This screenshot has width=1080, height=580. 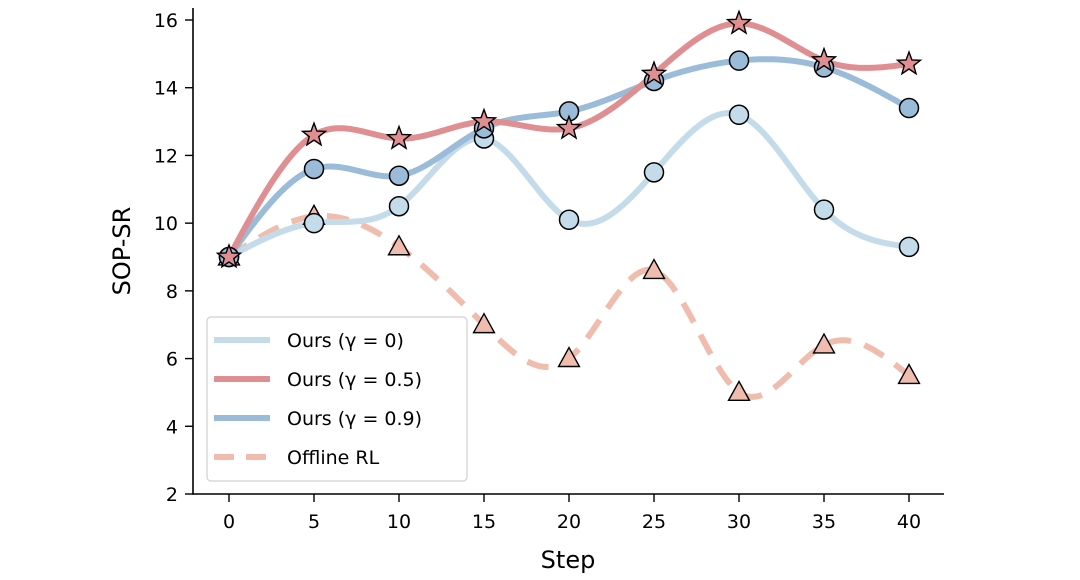 I want to click on x-tick-label: 0, so click(x=229, y=522).